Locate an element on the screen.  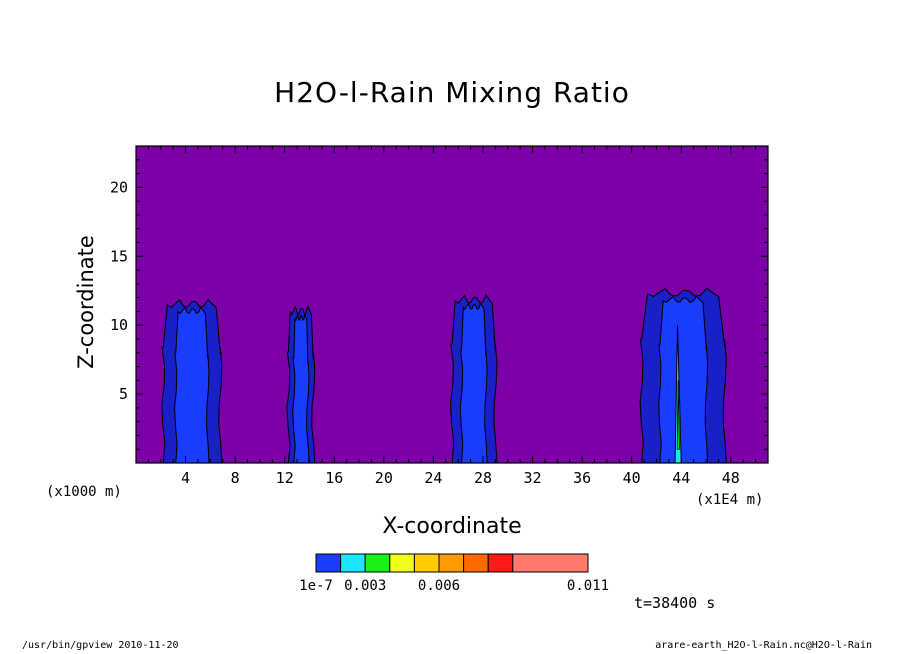
colorbar-label: 0.011 is located at coordinates (588, 586).